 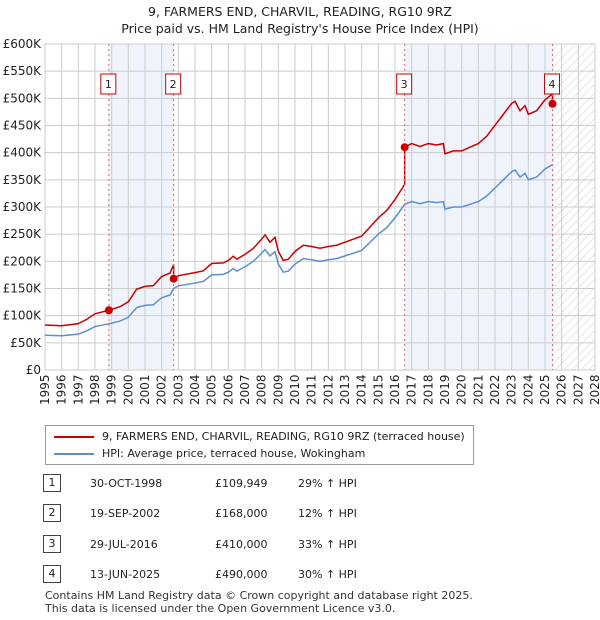 What do you see at coordinates (278, 389) in the screenshot?
I see `x-tick-label: 2009` at bounding box center [278, 389].